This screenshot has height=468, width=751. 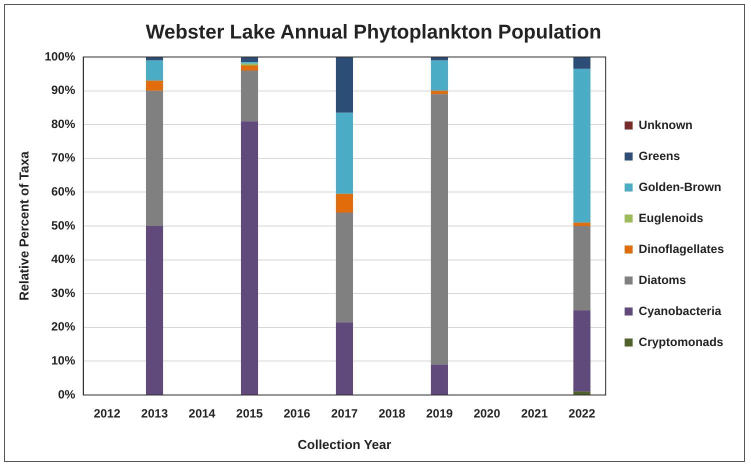 I want to click on y-tick-label: 80%, so click(x=63, y=123).